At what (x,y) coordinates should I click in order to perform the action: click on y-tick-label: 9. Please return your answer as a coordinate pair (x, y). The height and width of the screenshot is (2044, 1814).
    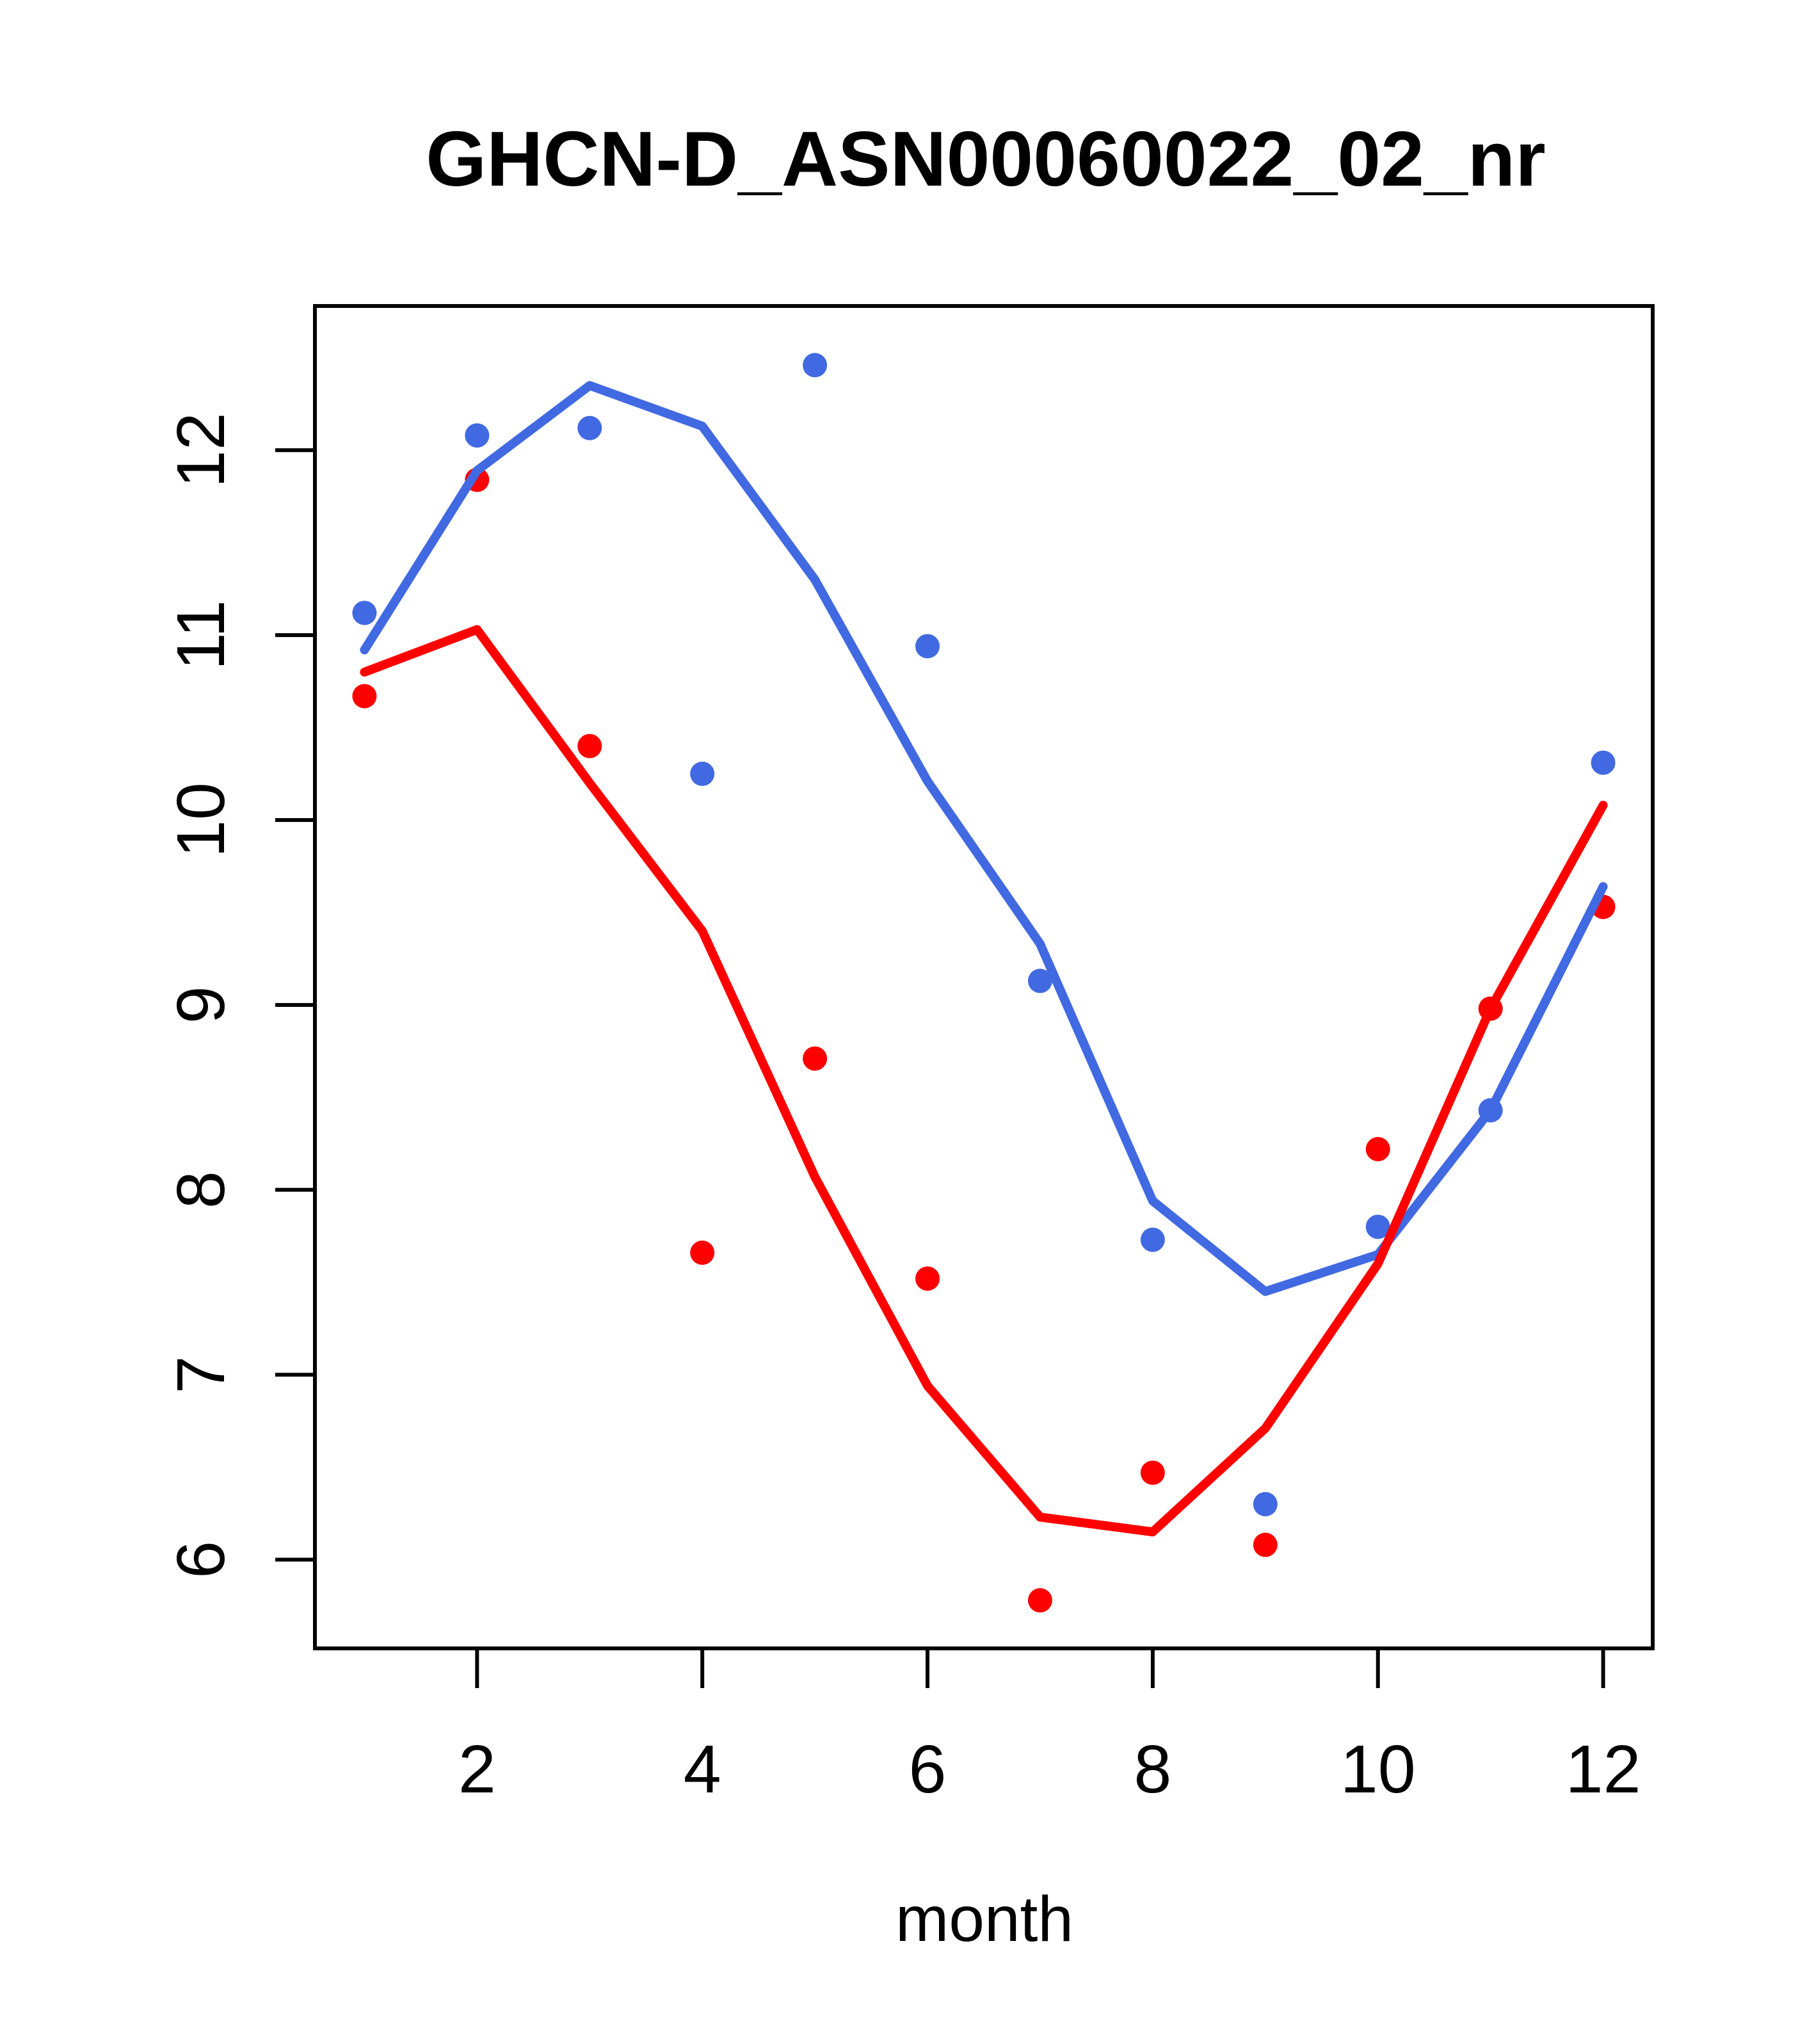
    Looking at the image, I should click on (201, 1005).